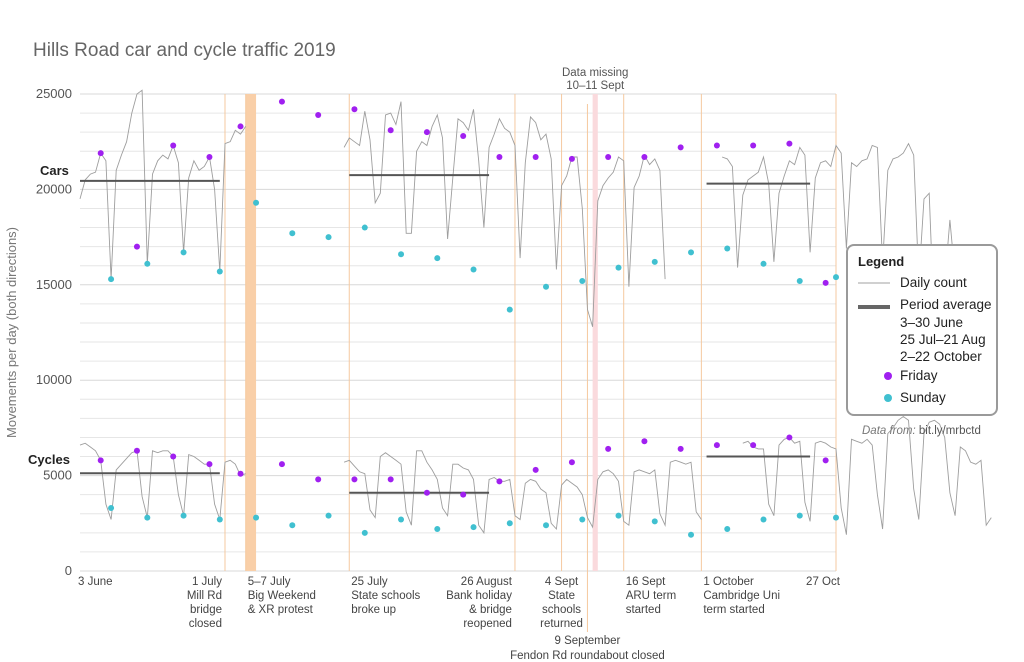 This screenshot has height=662, width=1024. What do you see at coordinates (207, 582) in the screenshot?
I see `event-label: 1 July` at bounding box center [207, 582].